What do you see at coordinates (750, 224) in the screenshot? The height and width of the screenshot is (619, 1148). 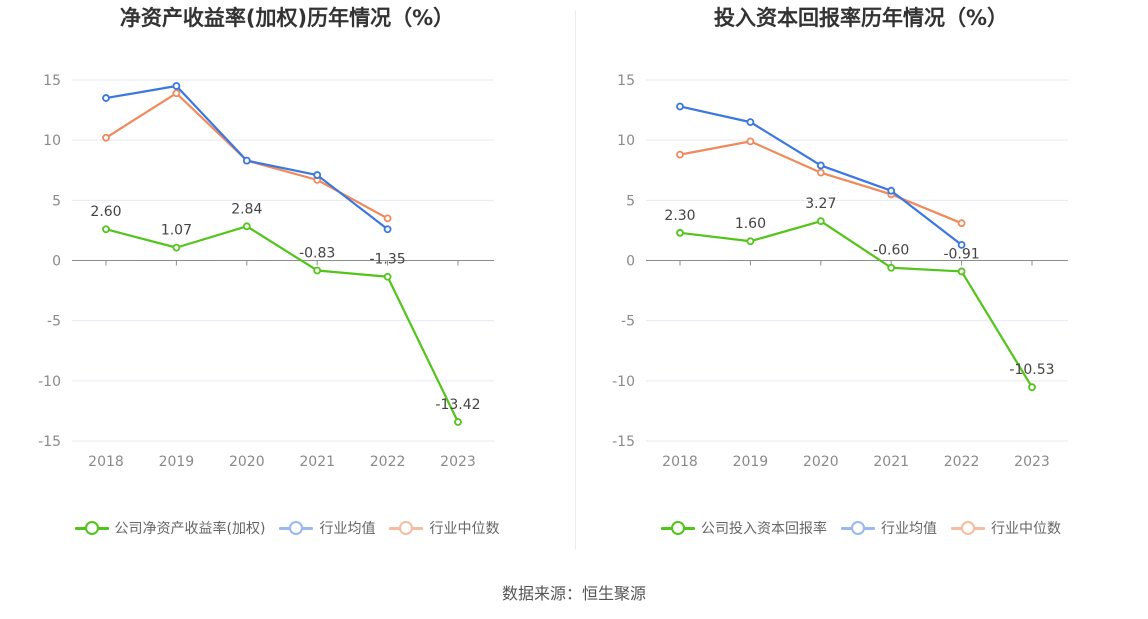 I see `data-label: 1.60` at bounding box center [750, 224].